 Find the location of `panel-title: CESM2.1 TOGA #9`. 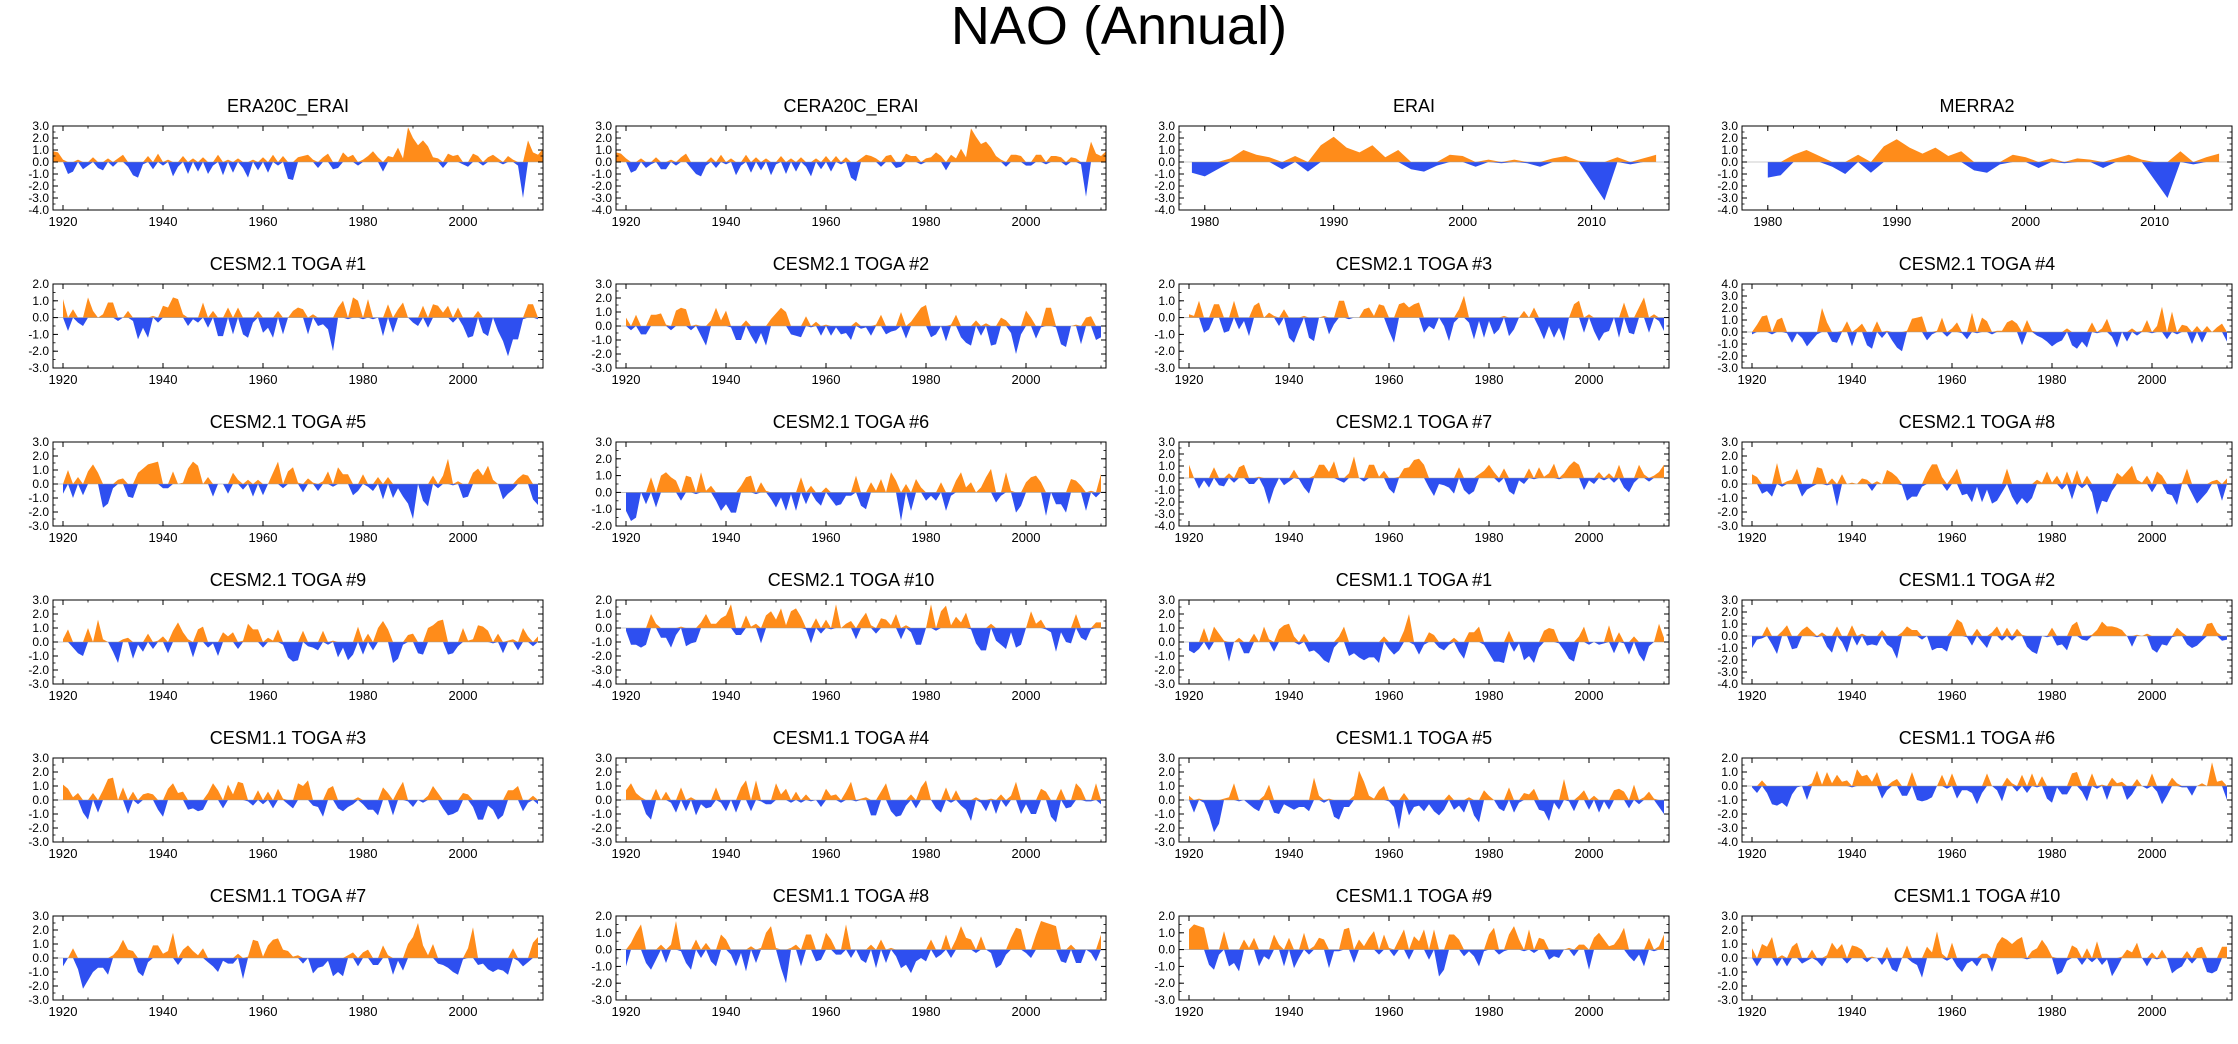

panel-title: CESM2.1 TOGA #9 is located at coordinates (288, 580).